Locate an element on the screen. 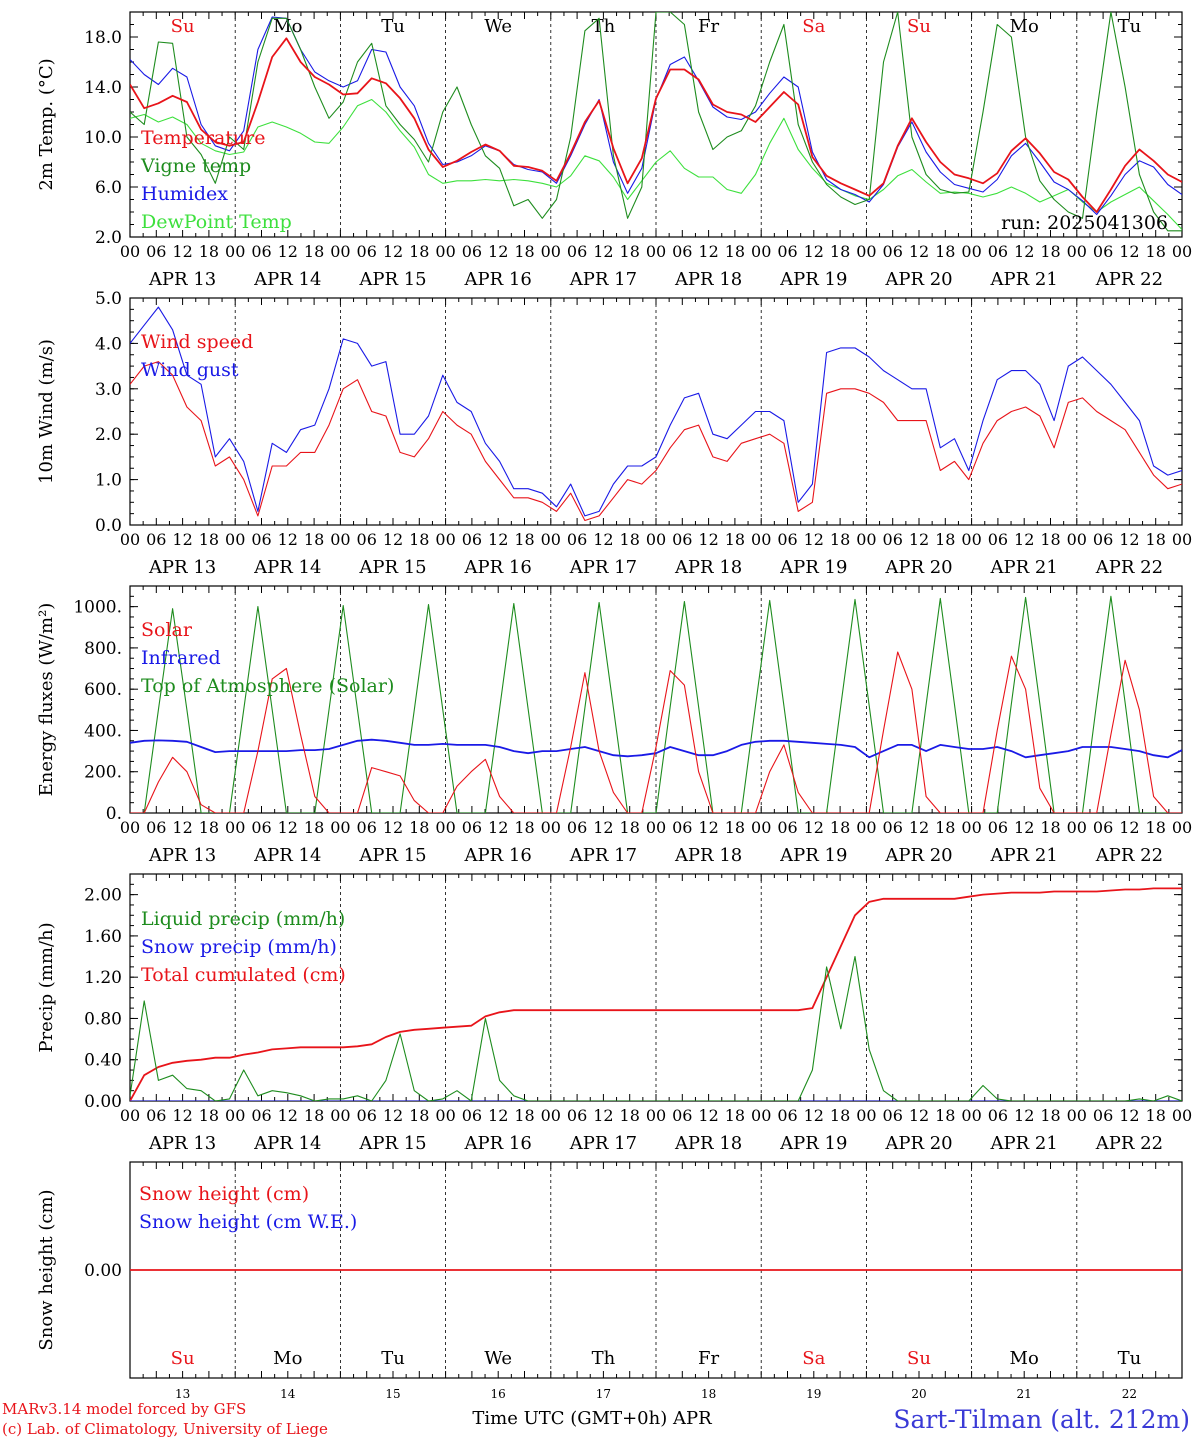 This screenshot has height=1440, width=1194. y-axis-label: 10m Wind (m/s) is located at coordinates (46, 411).